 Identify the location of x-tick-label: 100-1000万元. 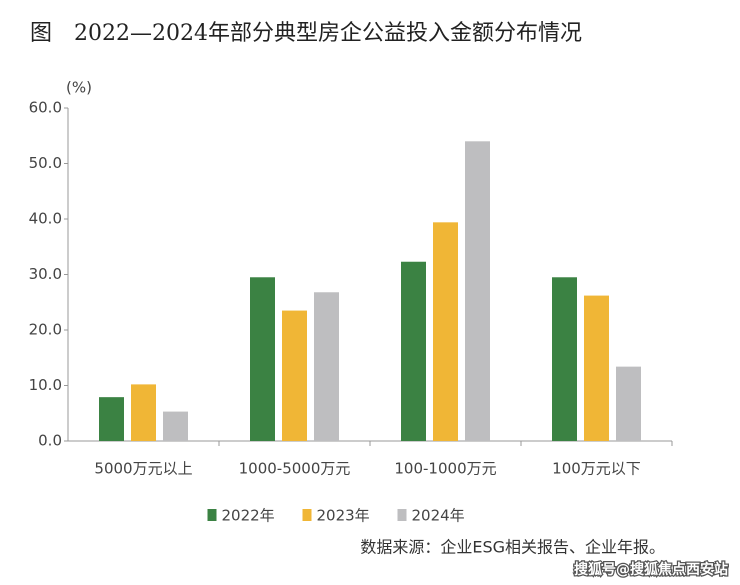
(445, 469).